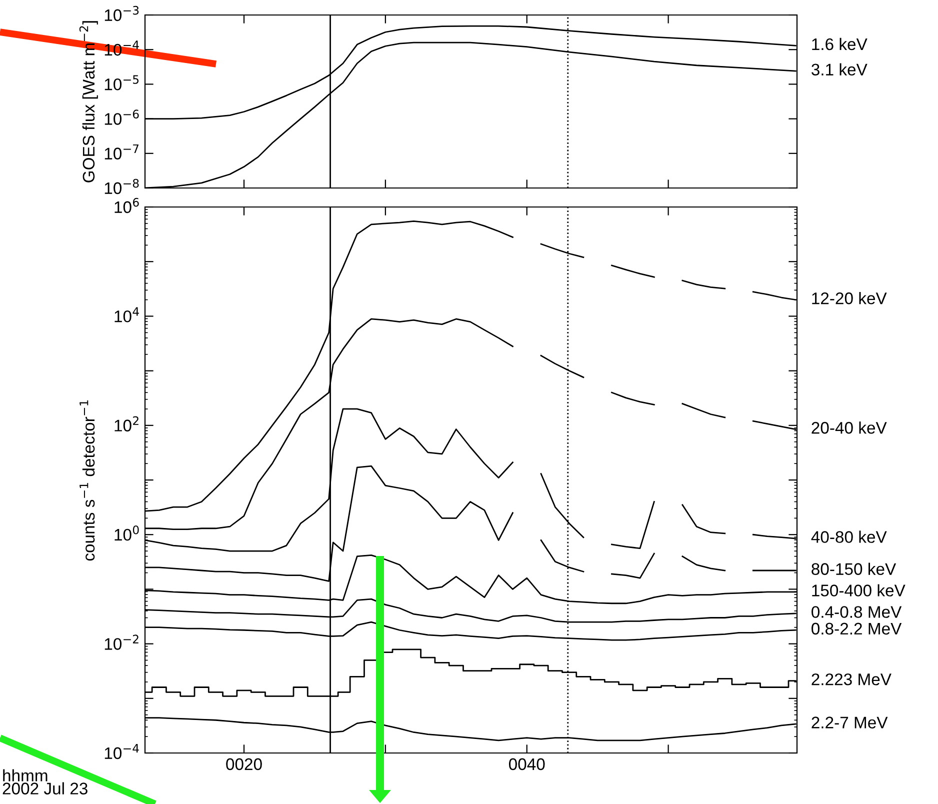  I want to click on y-tick-label: 10$^{4}$, so click(126, 314).